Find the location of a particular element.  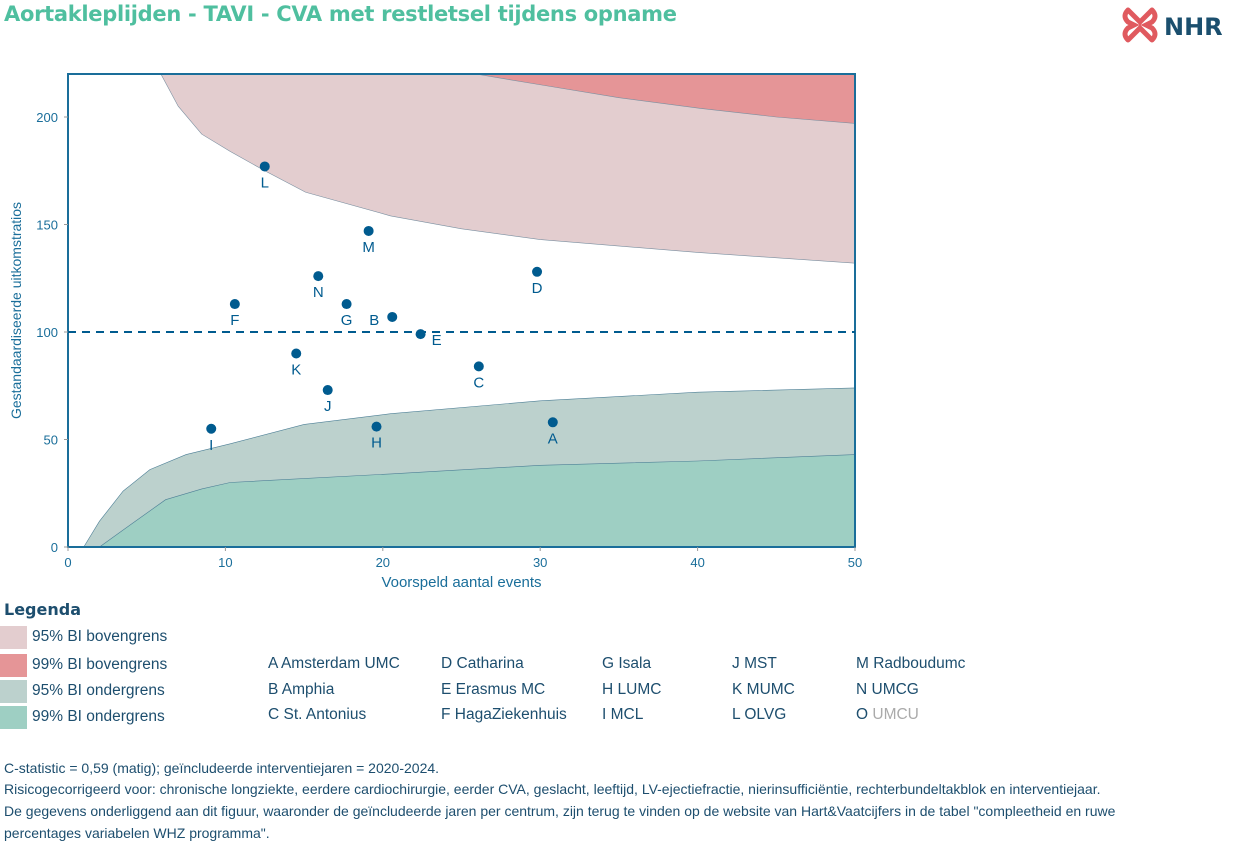

legend-hospital-h: H LUMC is located at coordinates (631, 690).